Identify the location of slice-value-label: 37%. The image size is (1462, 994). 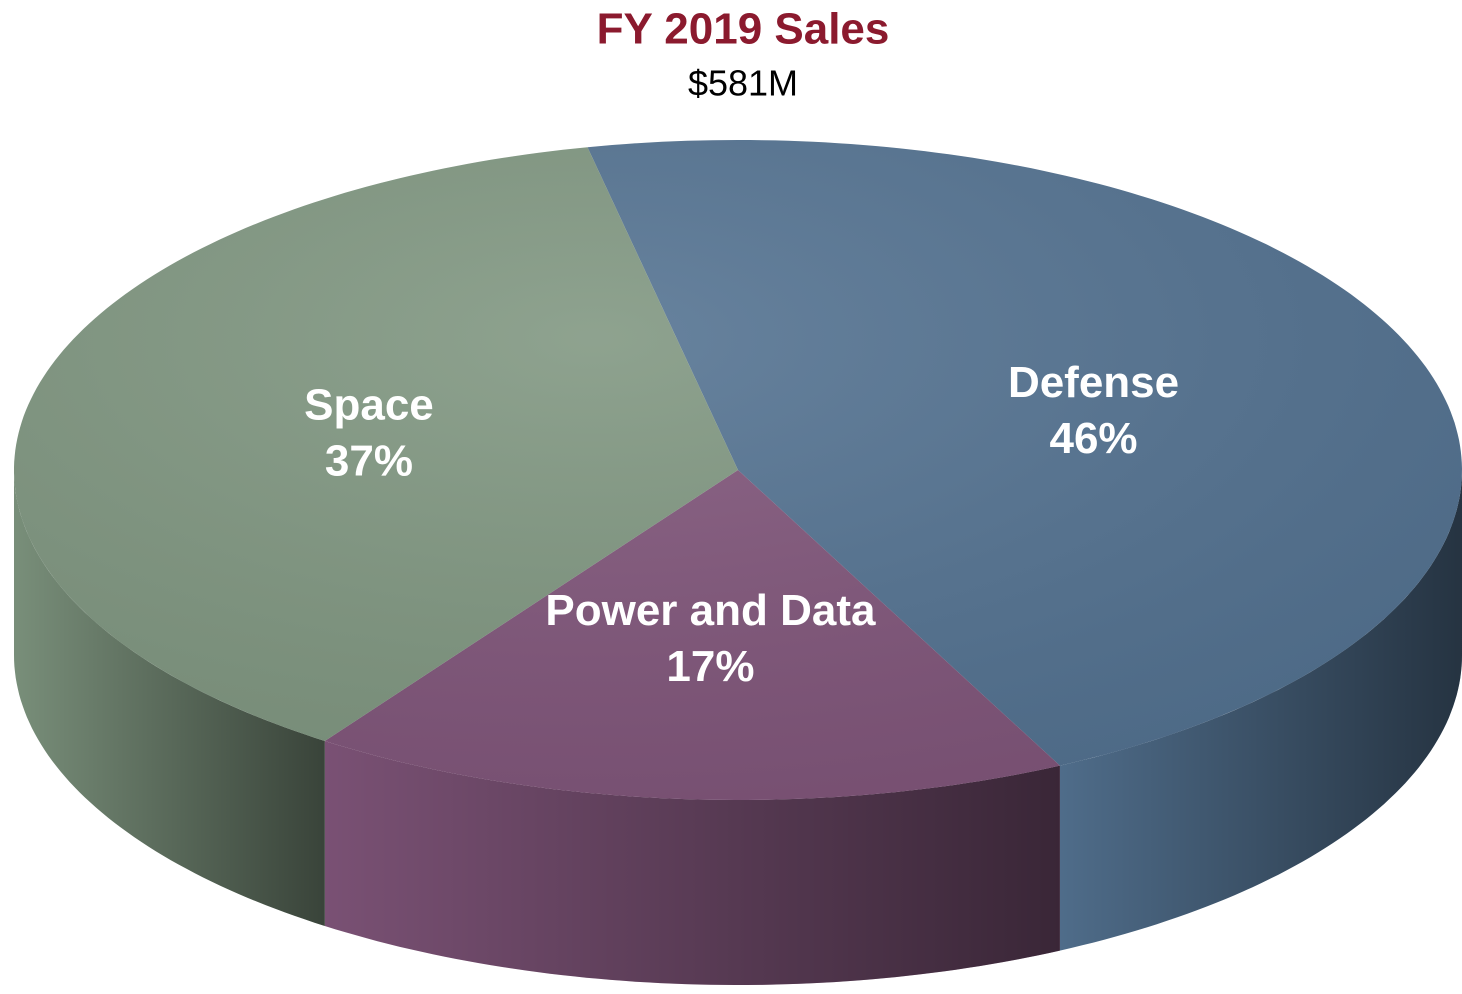
(369, 461).